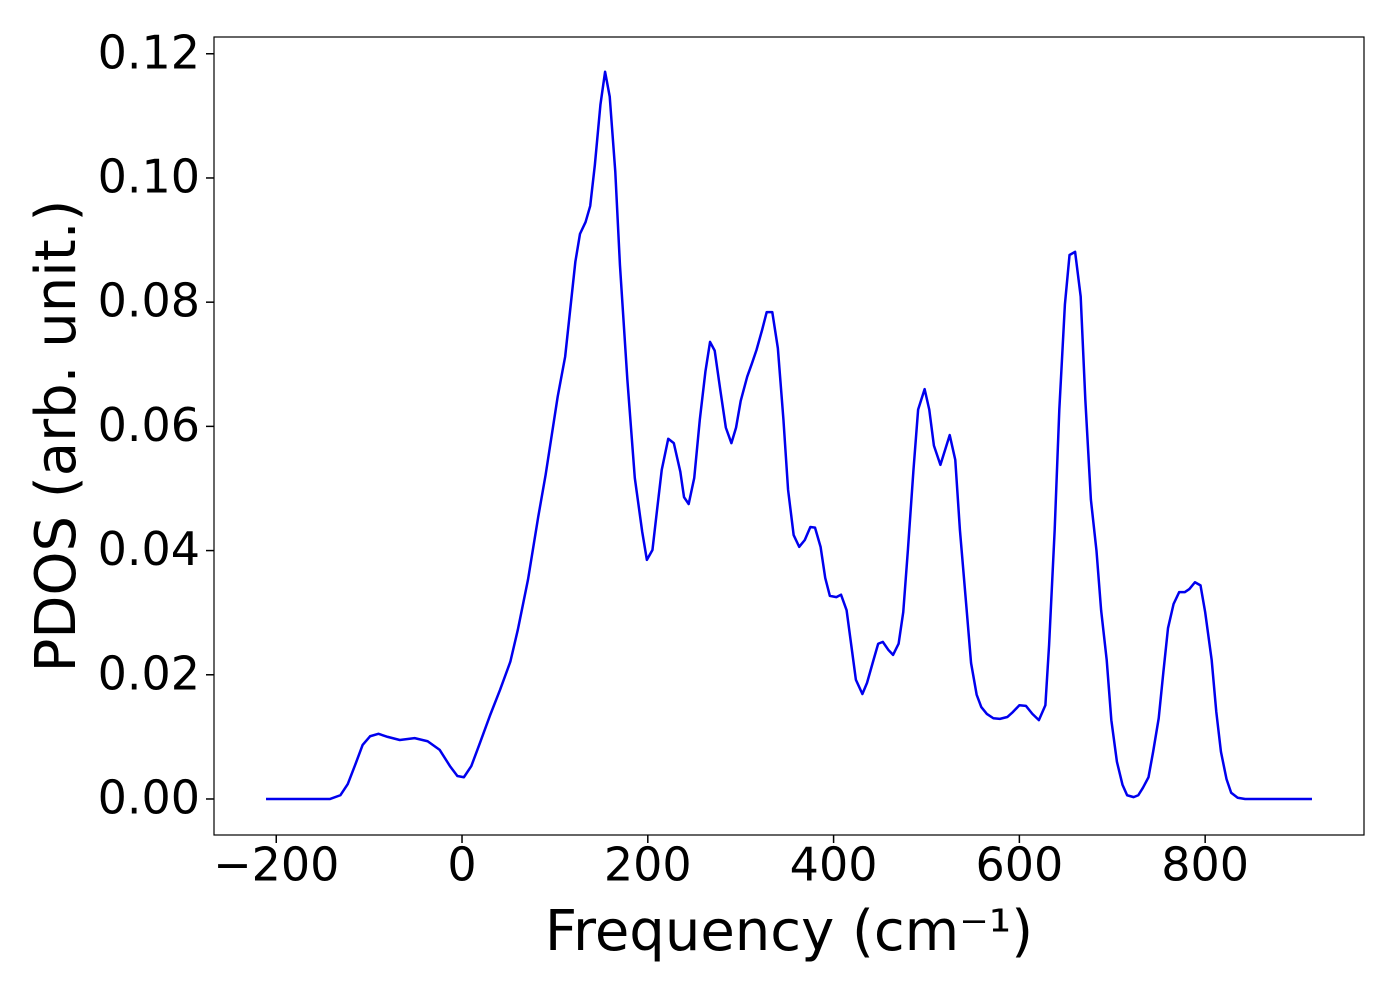  Describe the element at coordinates (461, 865) in the screenshot. I see `x-tick-label: 0` at that location.